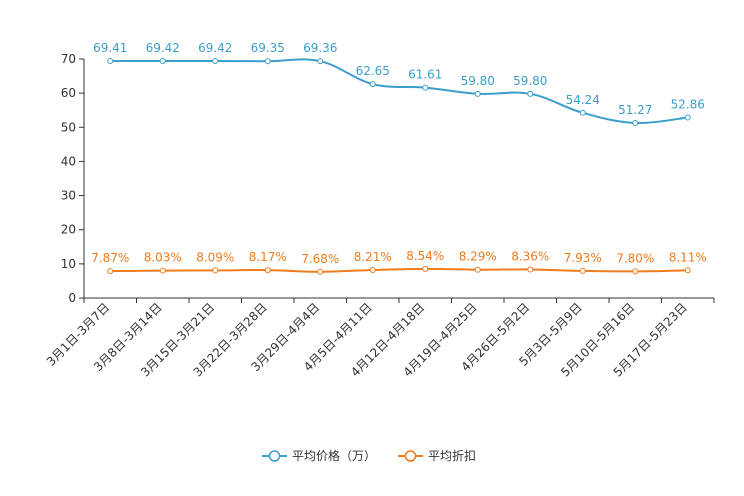 This screenshot has height=496, width=744. Describe the element at coordinates (635, 110) in the screenshot. I see `data-label: 51.27` at that location.